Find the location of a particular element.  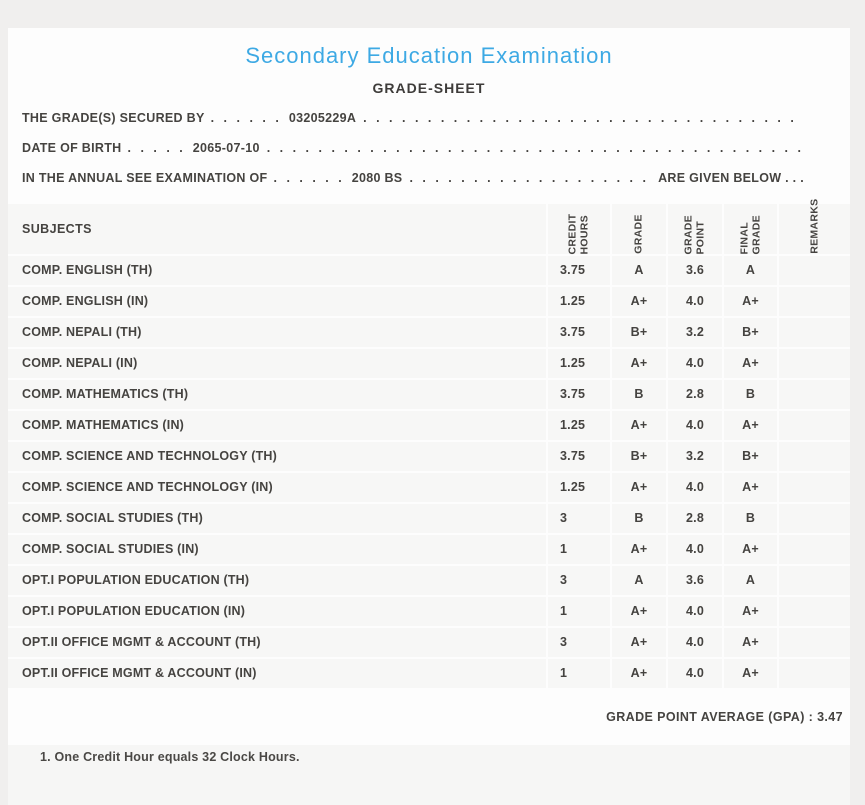

rotated-header-label: FINAL GRADE is located at coordinates (750, 234).